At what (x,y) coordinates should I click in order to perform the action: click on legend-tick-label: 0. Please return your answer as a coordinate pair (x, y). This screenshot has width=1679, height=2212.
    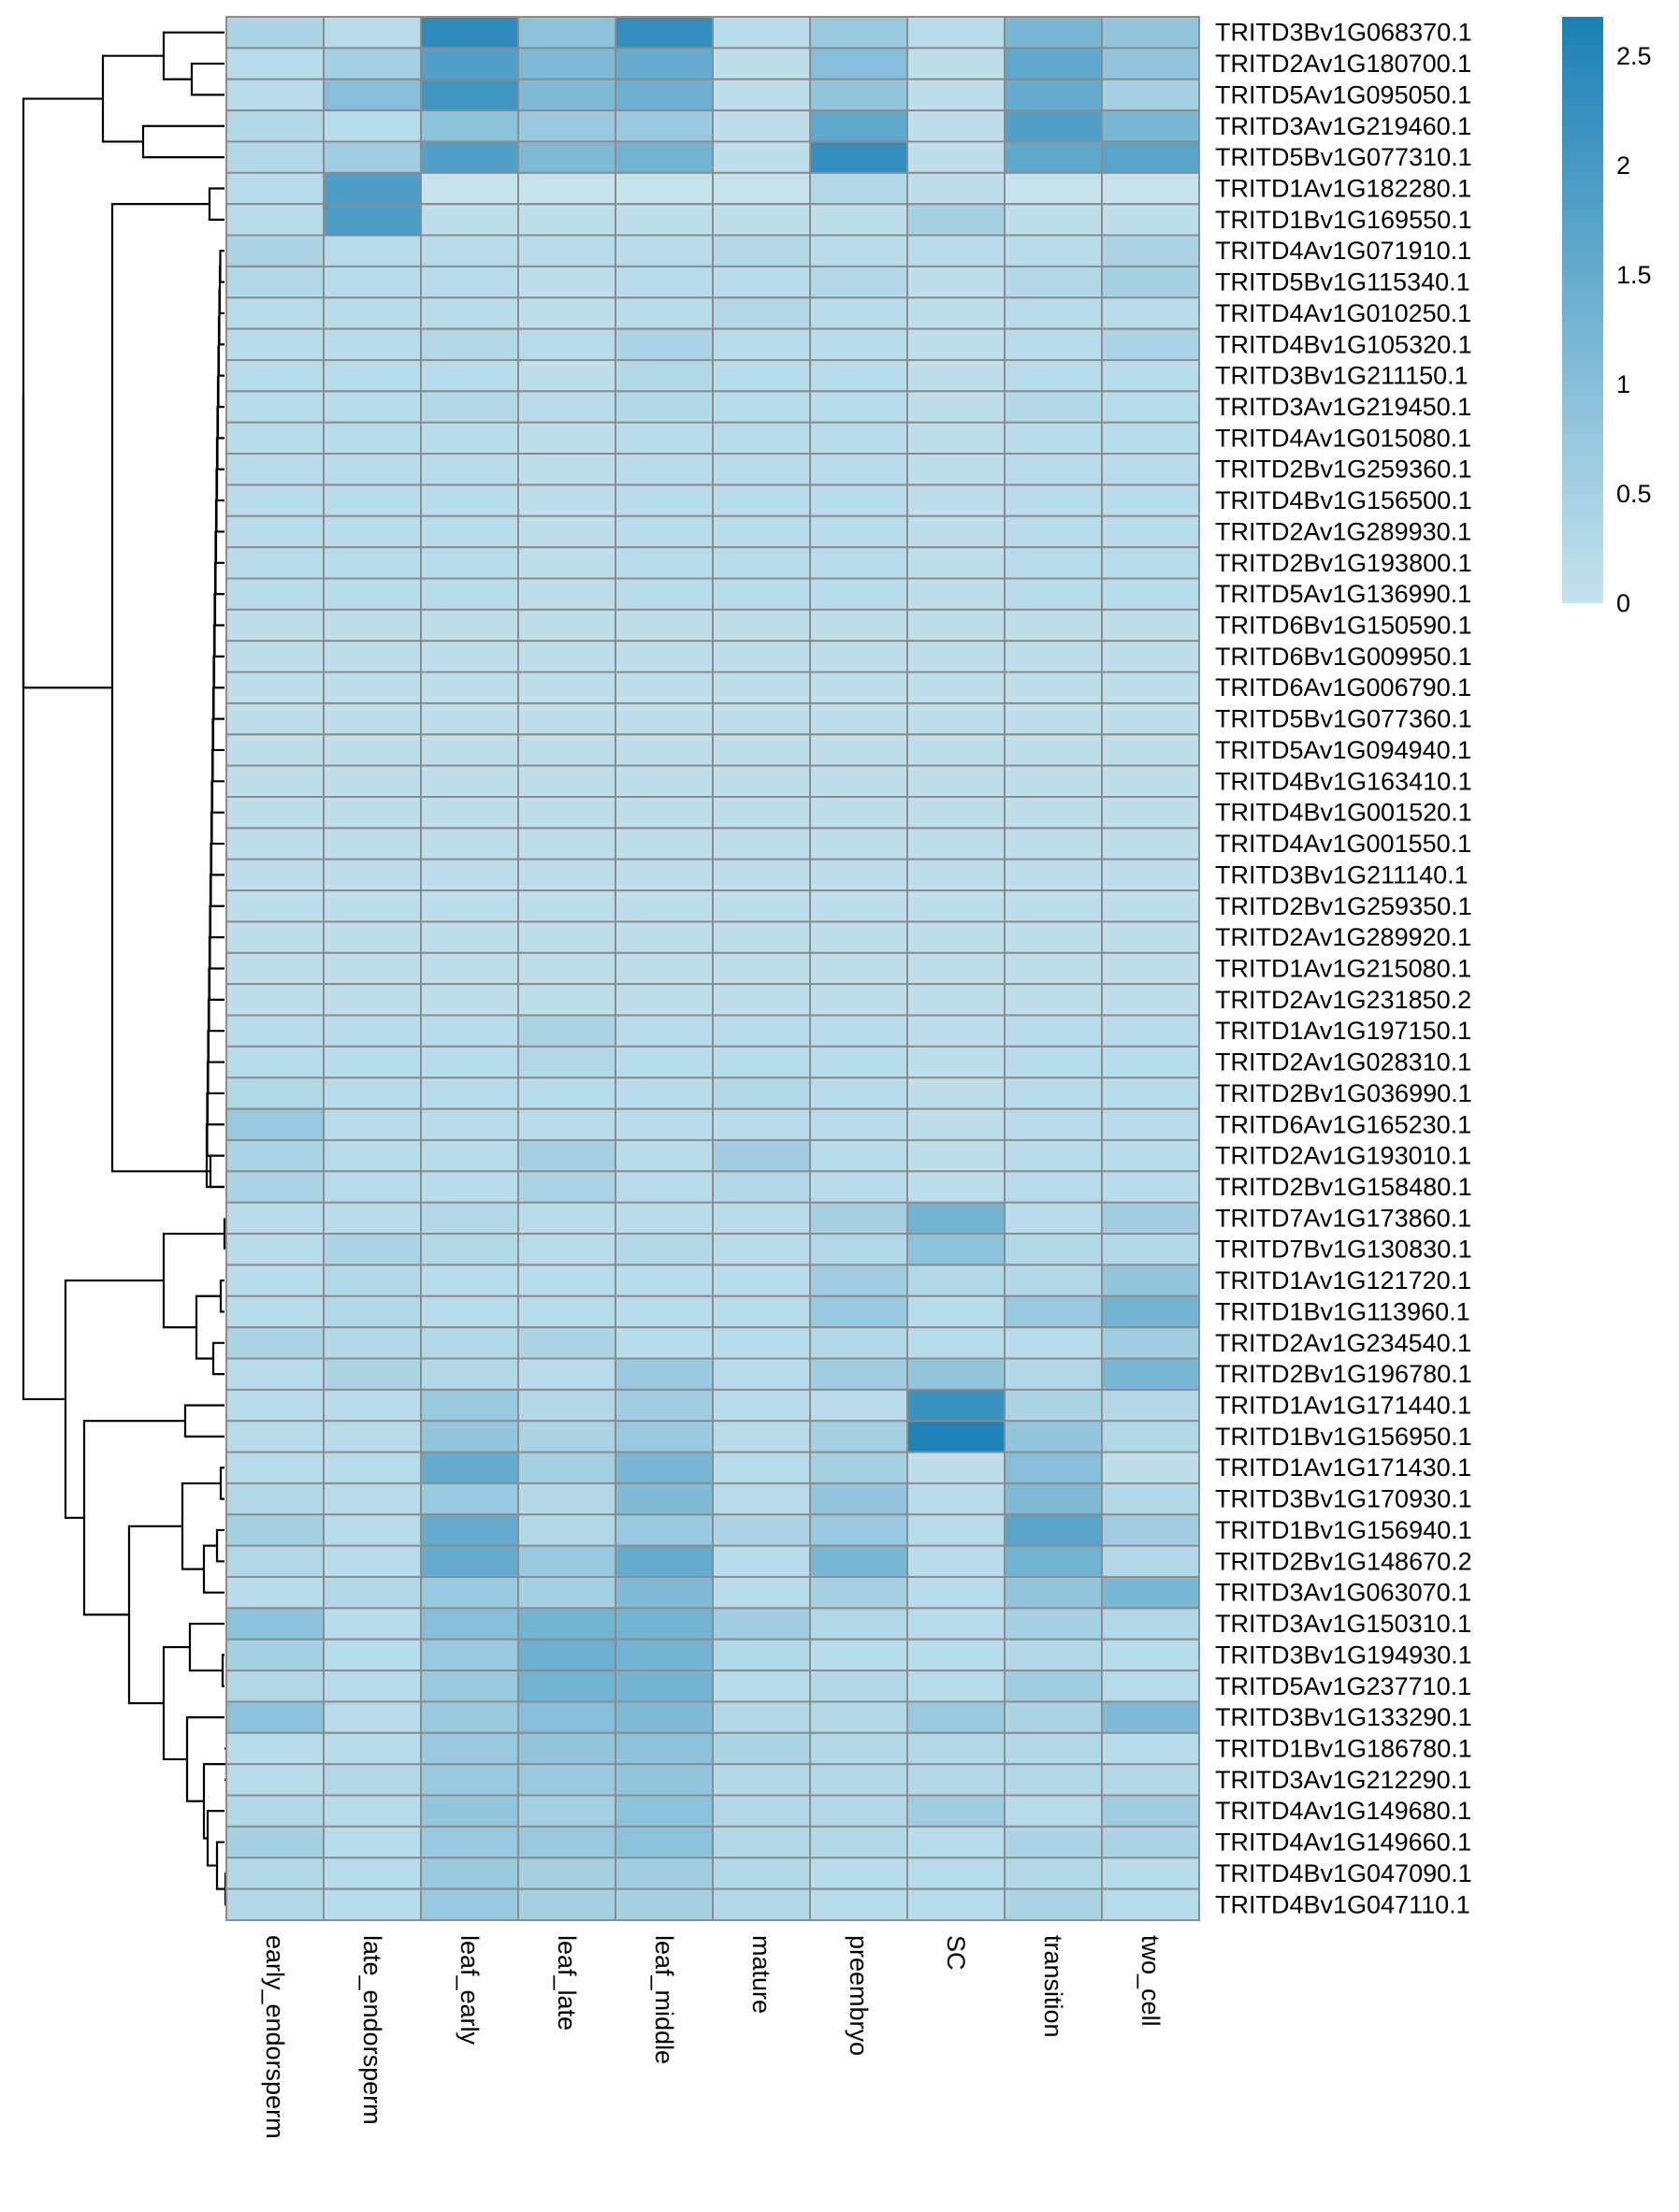
    Looking at the image, I should click on (1623, 603).